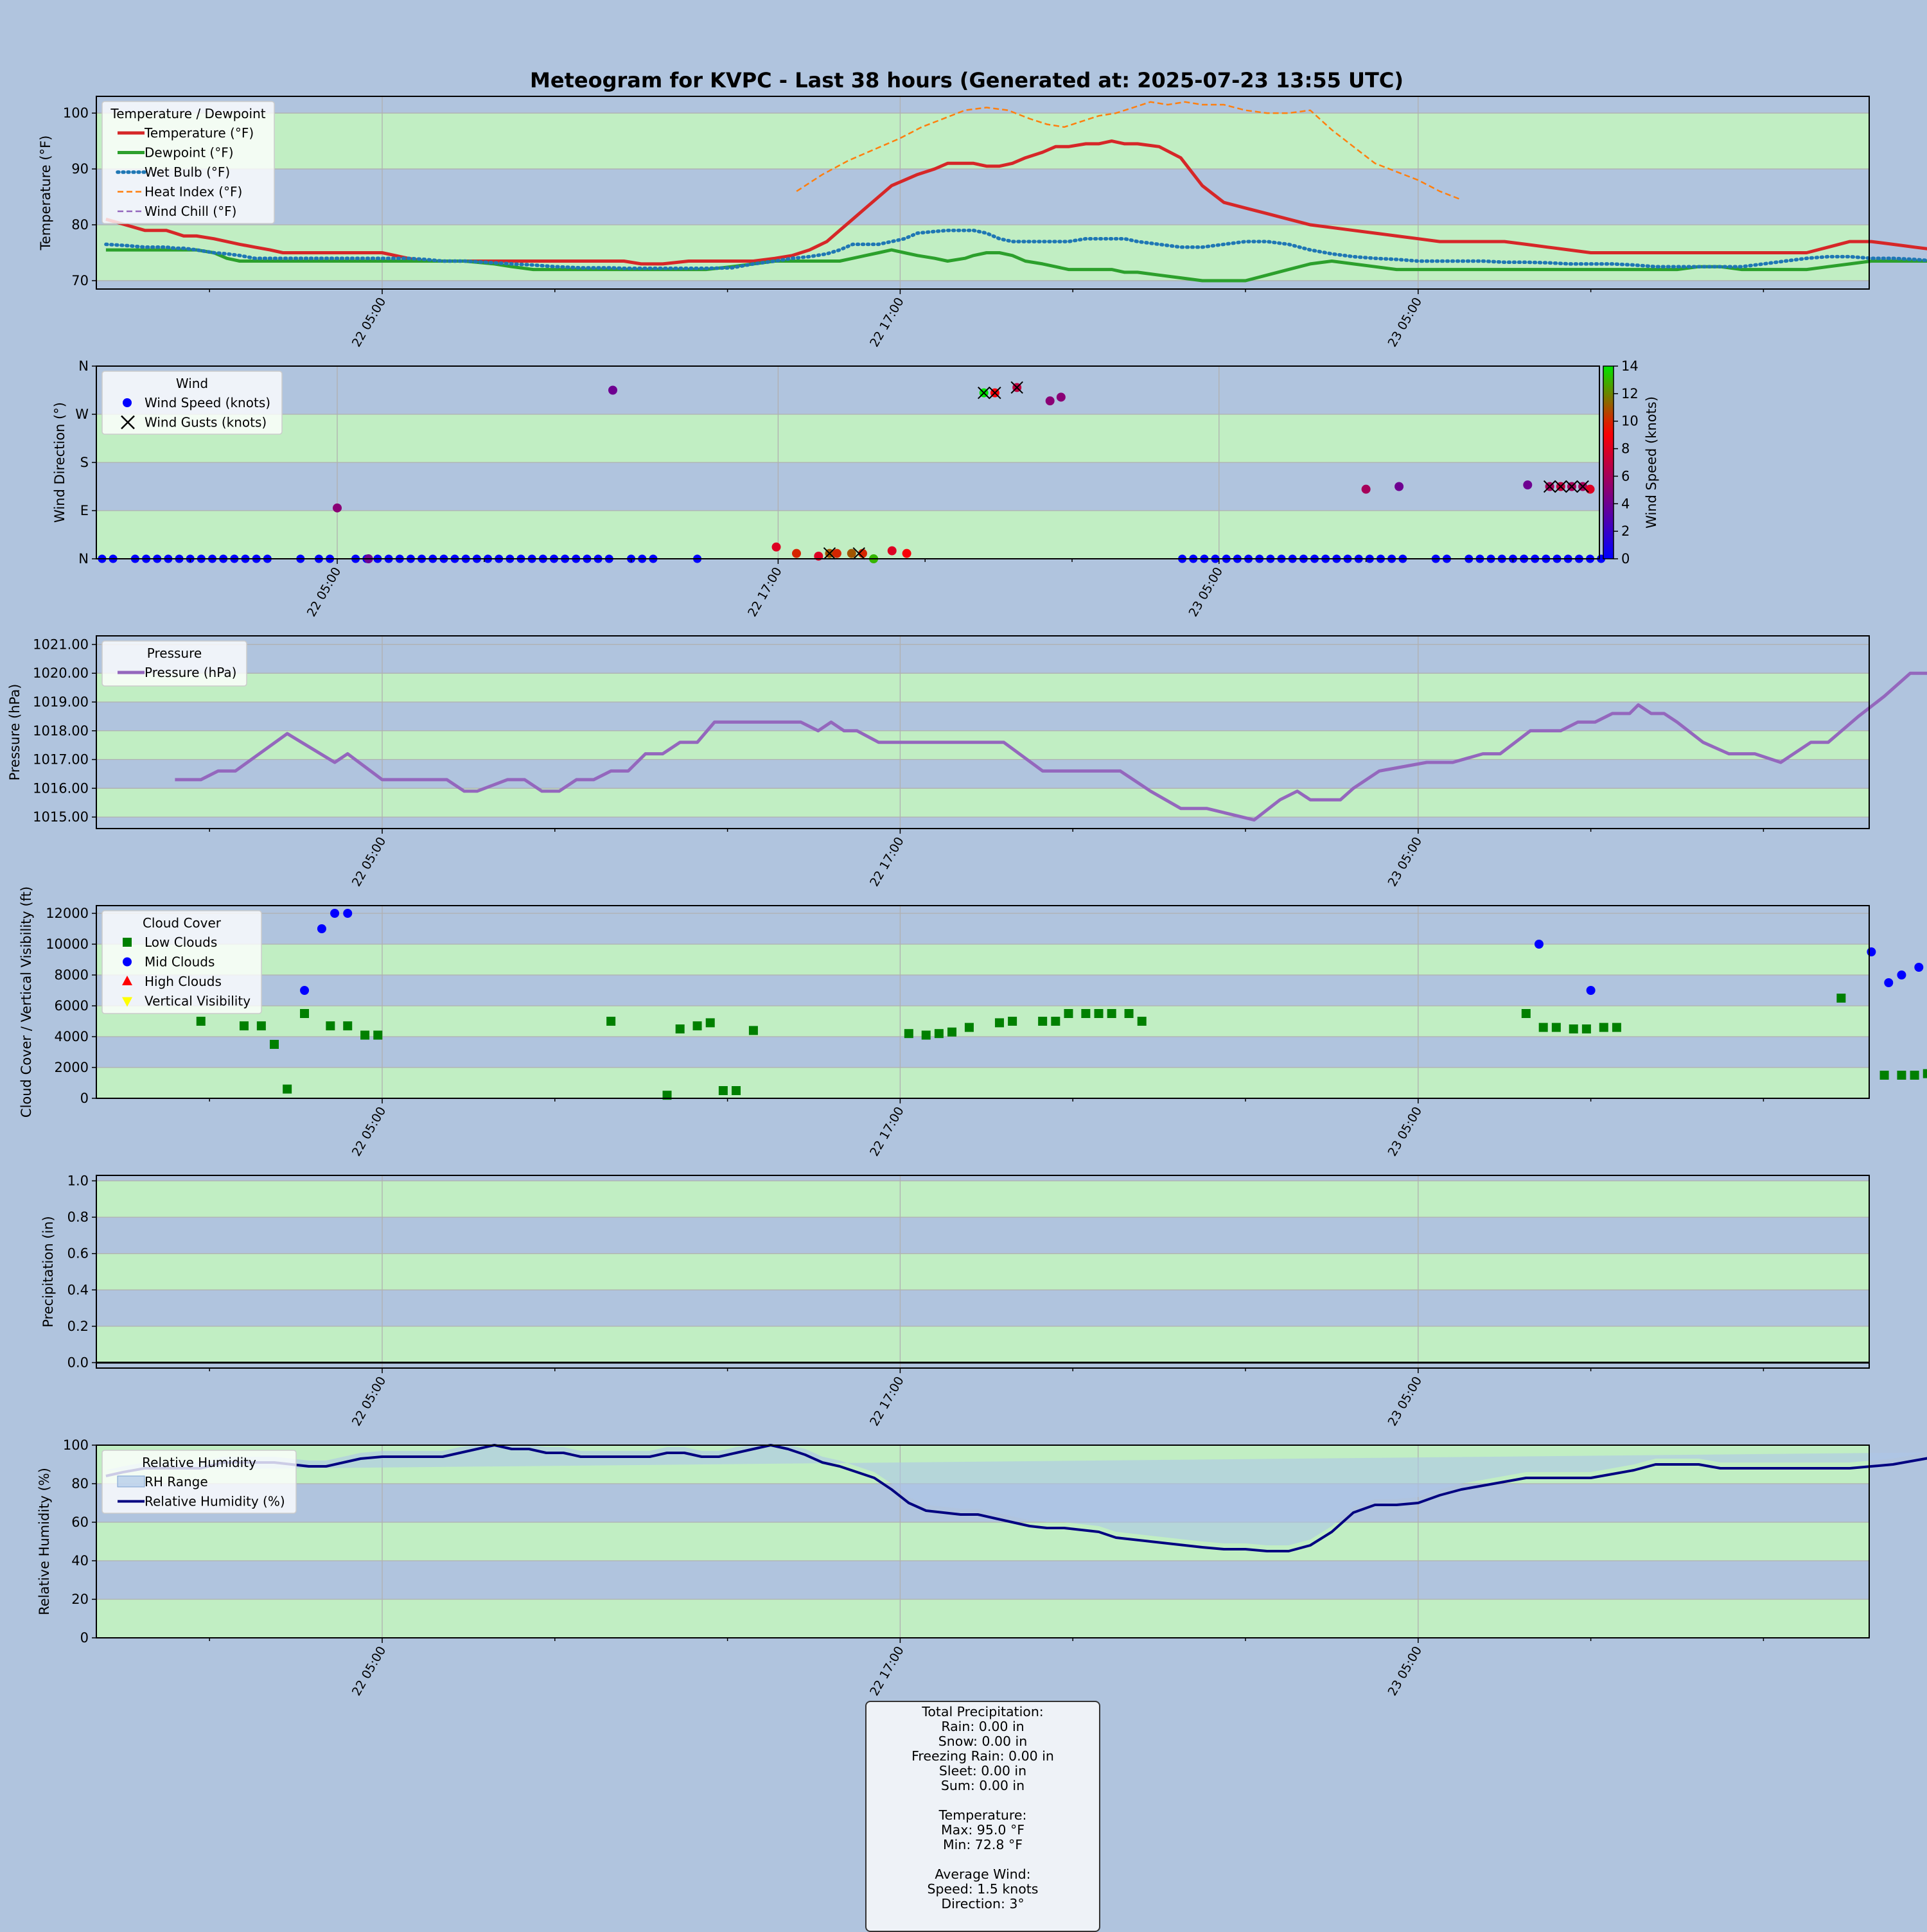 This screenshot has height=1932, width=1927. I want to click on legend-title: Cloud Cover, so click(182, 923).